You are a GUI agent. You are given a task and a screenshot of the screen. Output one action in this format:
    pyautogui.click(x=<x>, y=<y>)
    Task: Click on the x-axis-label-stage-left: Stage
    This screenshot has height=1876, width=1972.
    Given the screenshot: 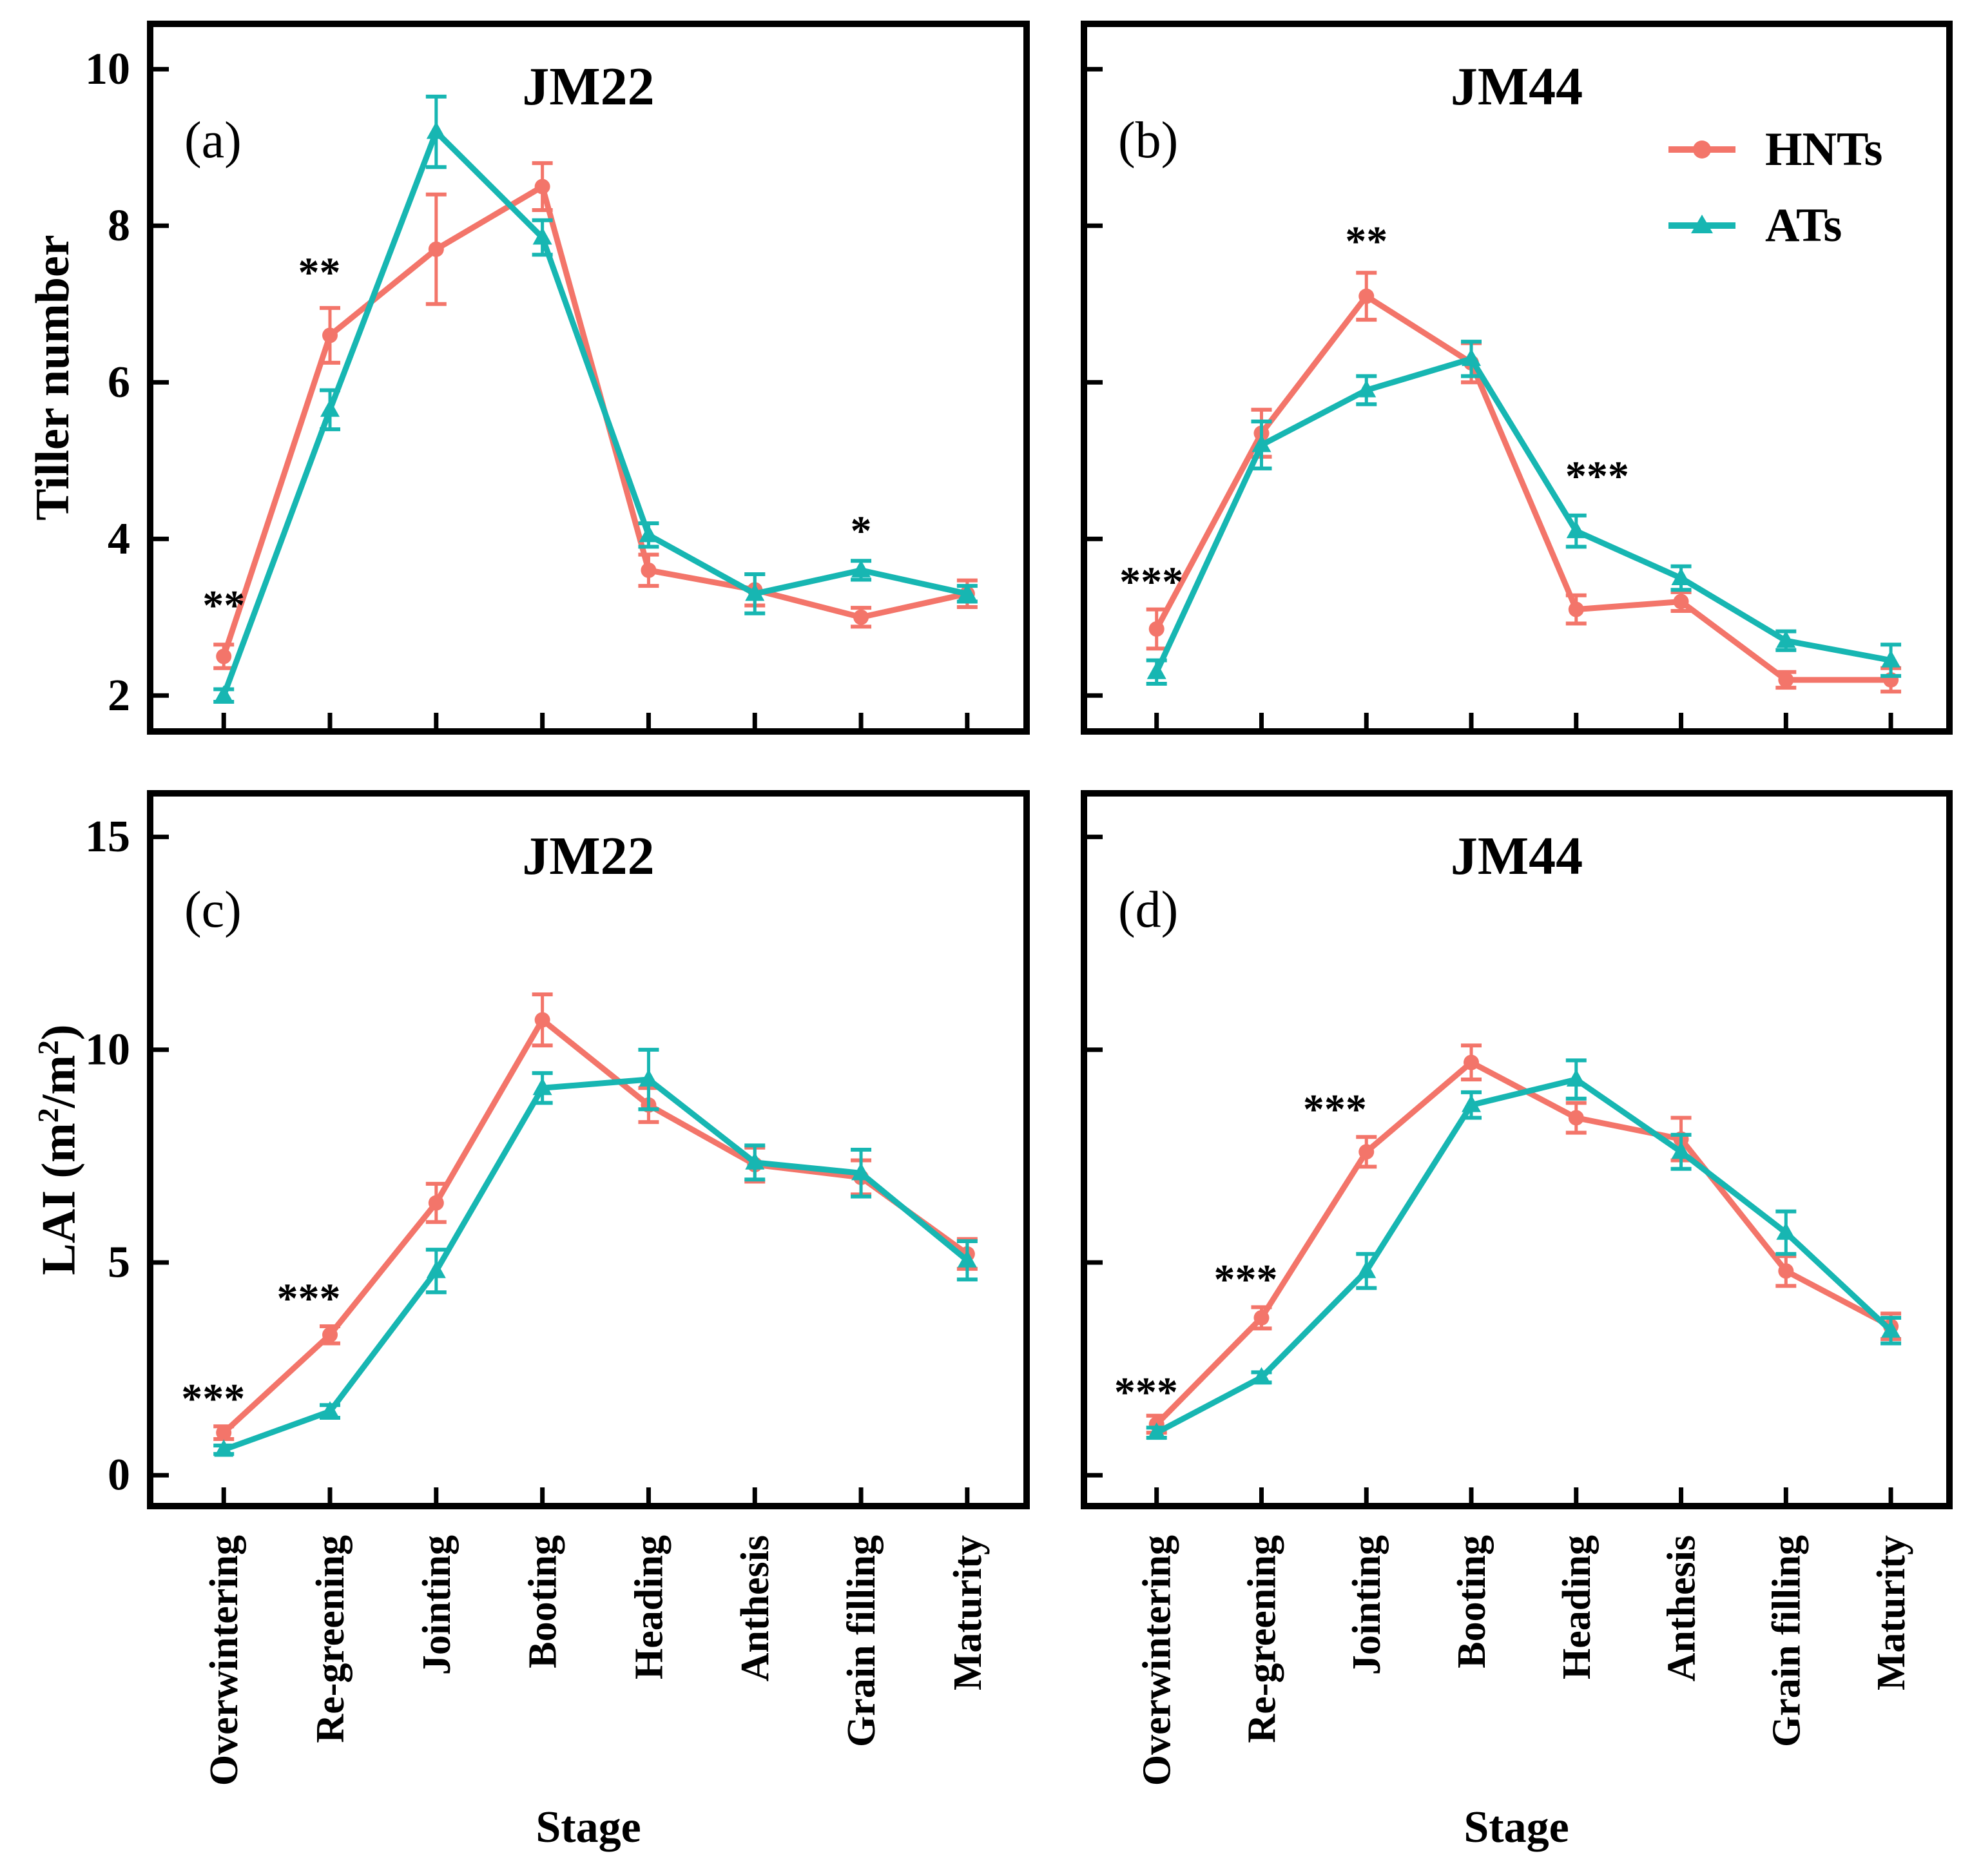 What is the action you would take?
    pyautogui.click(x=589, y=1828)
    